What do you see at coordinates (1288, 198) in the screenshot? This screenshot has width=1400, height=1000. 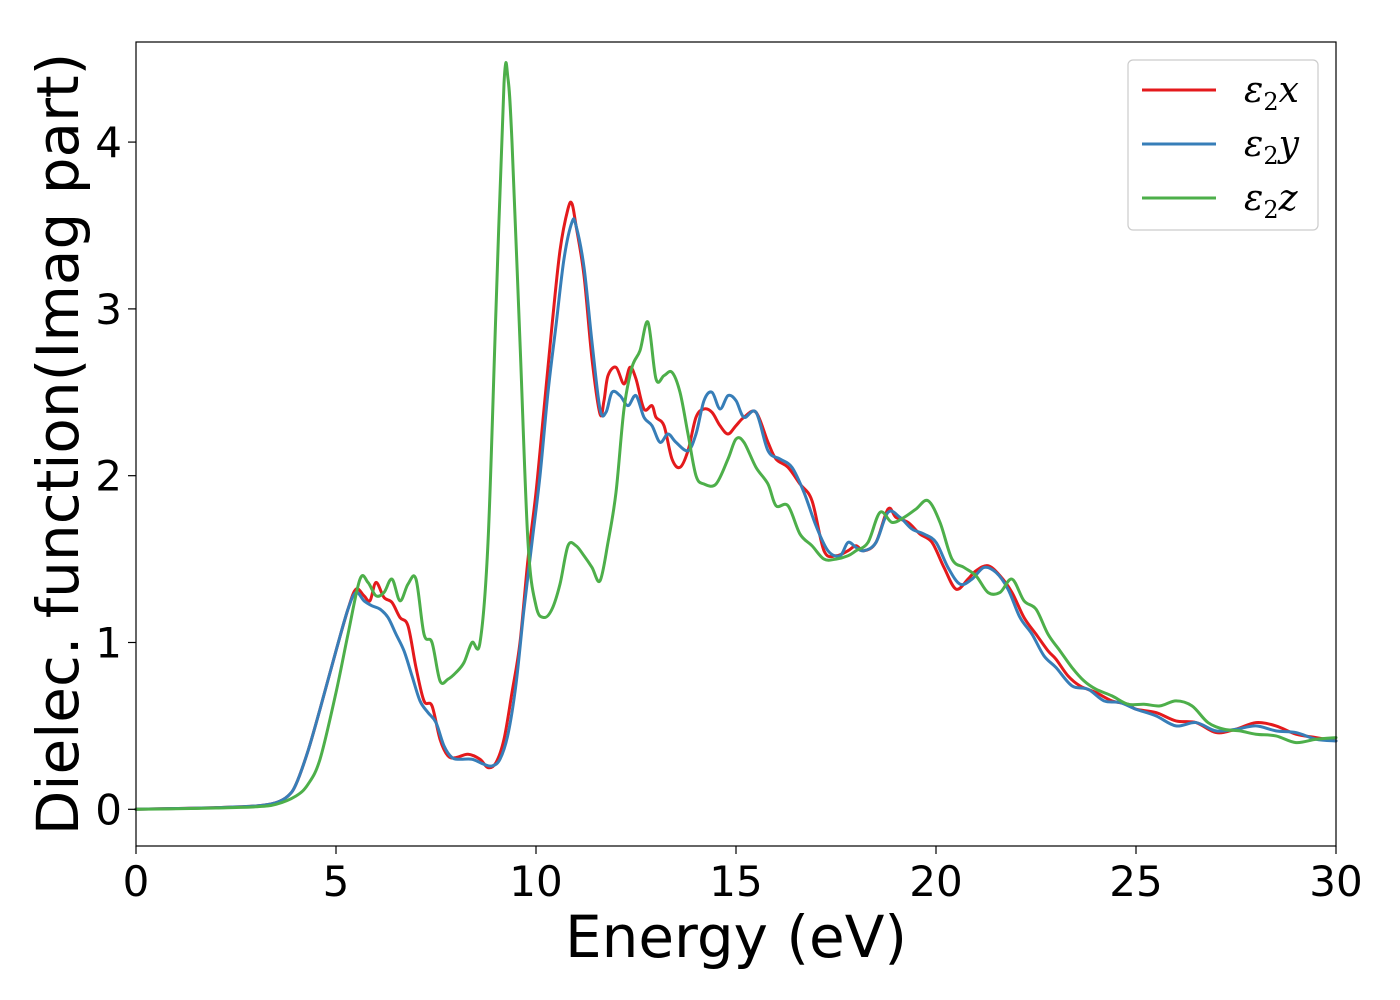 I see `legend-label-suffix: z` at bounding box center [1288, 198].